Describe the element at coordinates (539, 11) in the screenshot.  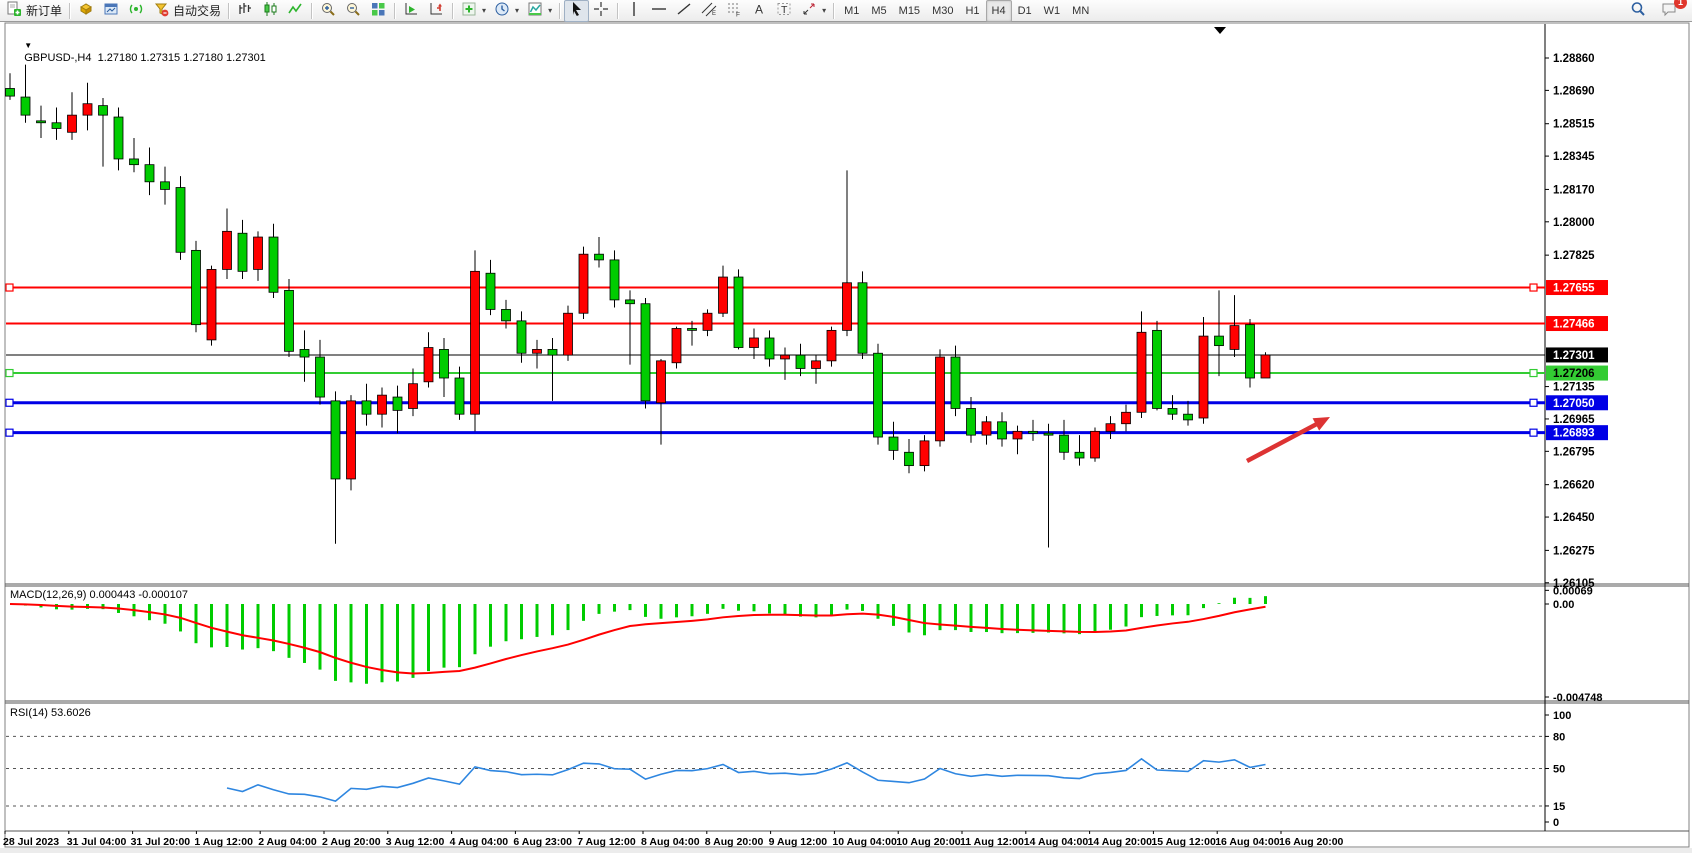
I see `templates-button: ▾` at that location.